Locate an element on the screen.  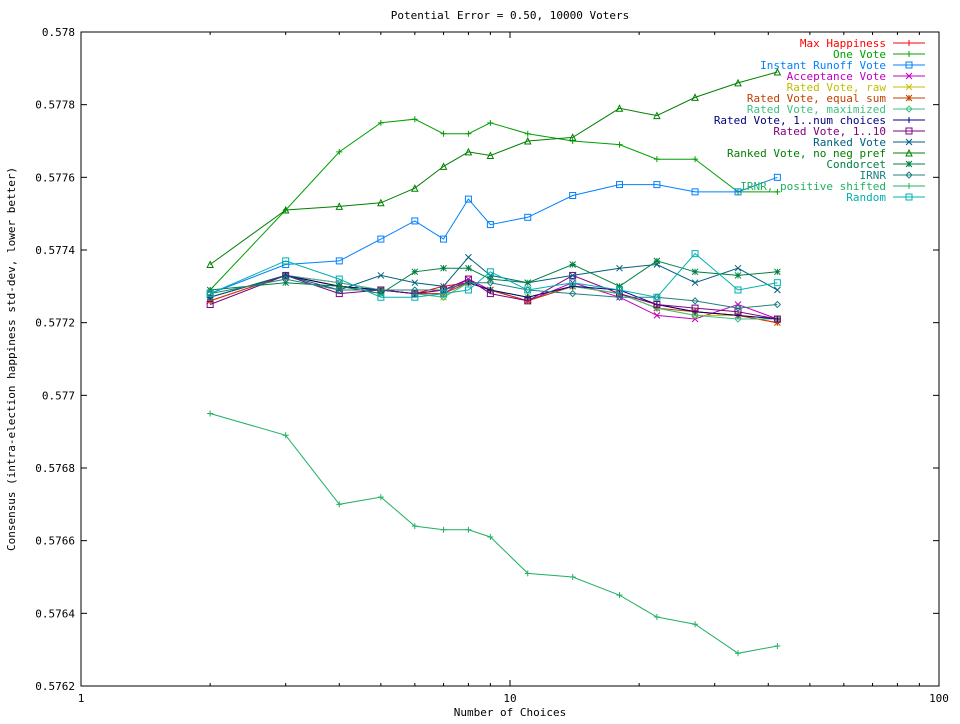
y-tick-label: 0.5778 is located at coordinates (55, 105).